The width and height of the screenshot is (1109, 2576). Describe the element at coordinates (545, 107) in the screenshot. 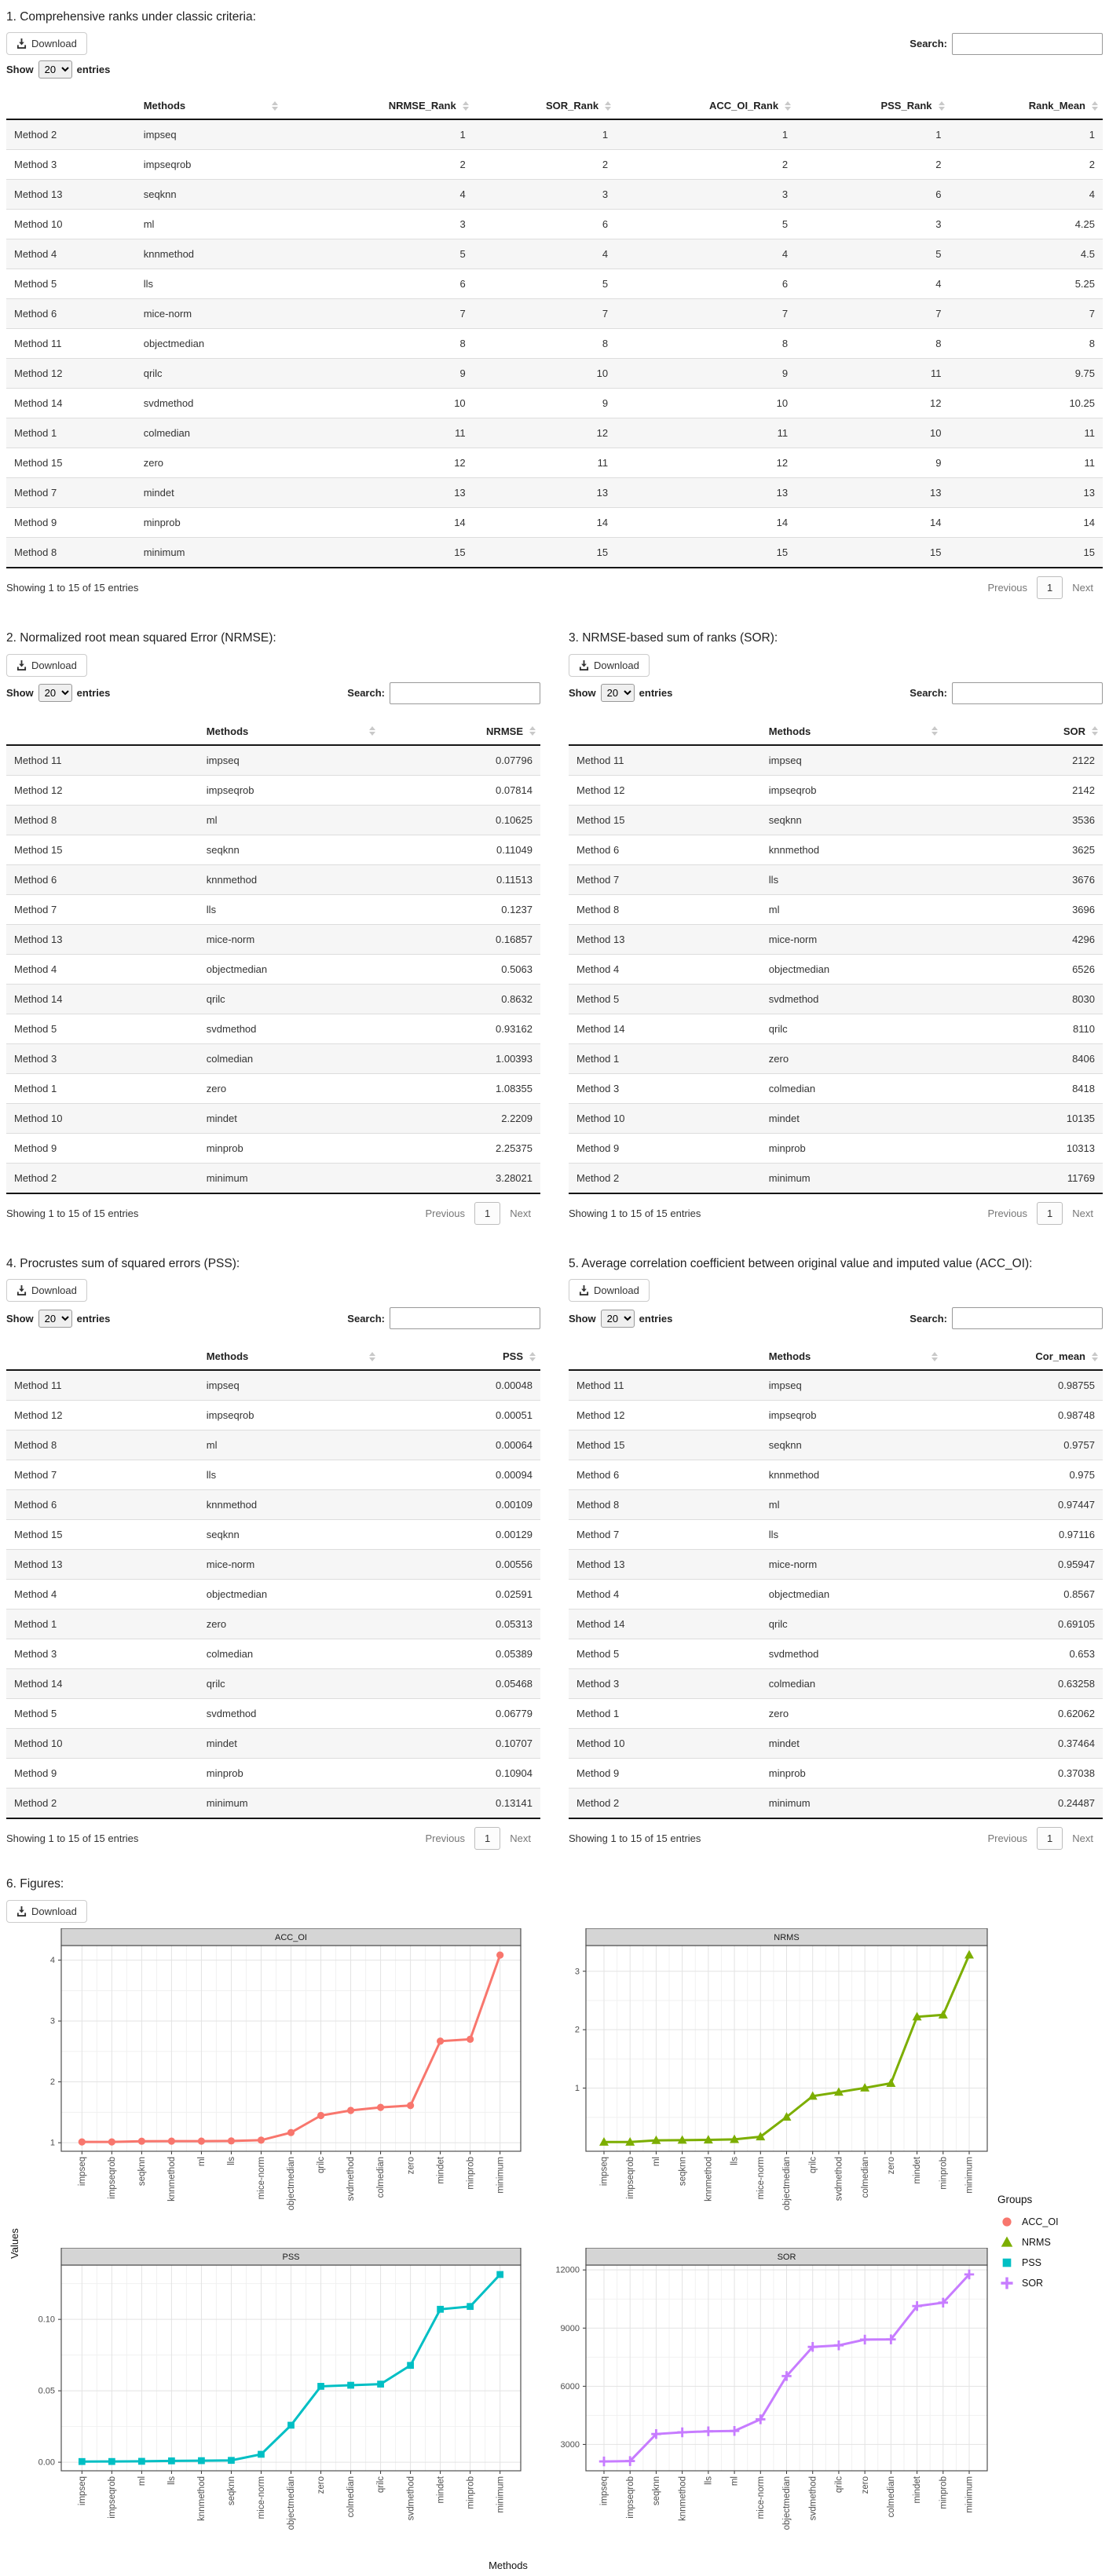

I see `column-header-sor_rank: SOR_Rank` at that location.